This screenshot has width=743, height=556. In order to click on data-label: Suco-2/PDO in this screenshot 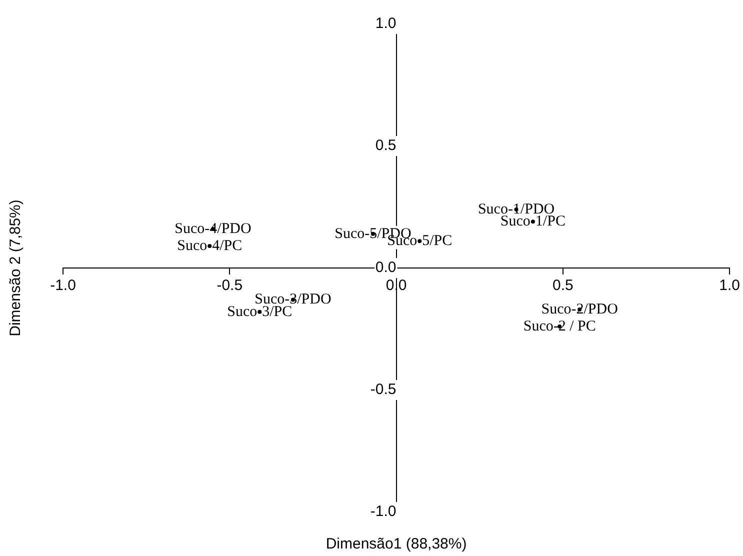, I will do `click(579, 309)`.